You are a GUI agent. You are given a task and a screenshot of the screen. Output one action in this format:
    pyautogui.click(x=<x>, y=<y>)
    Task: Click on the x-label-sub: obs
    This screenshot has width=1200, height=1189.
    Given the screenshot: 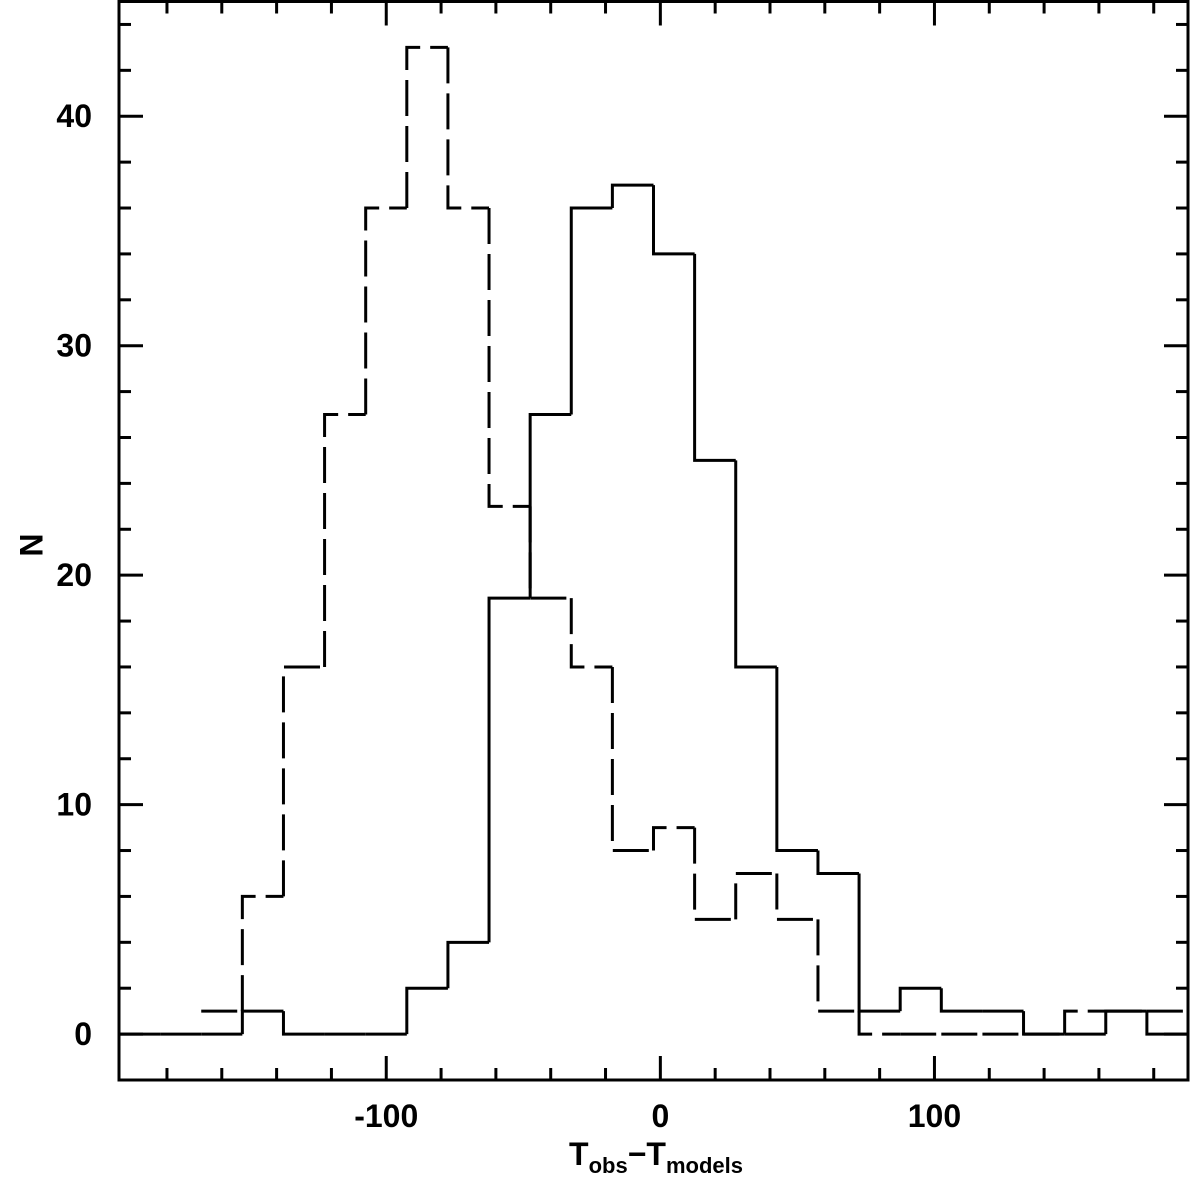 What is the action you would take?
    pyautogui.click(x=608, y=1165)
    